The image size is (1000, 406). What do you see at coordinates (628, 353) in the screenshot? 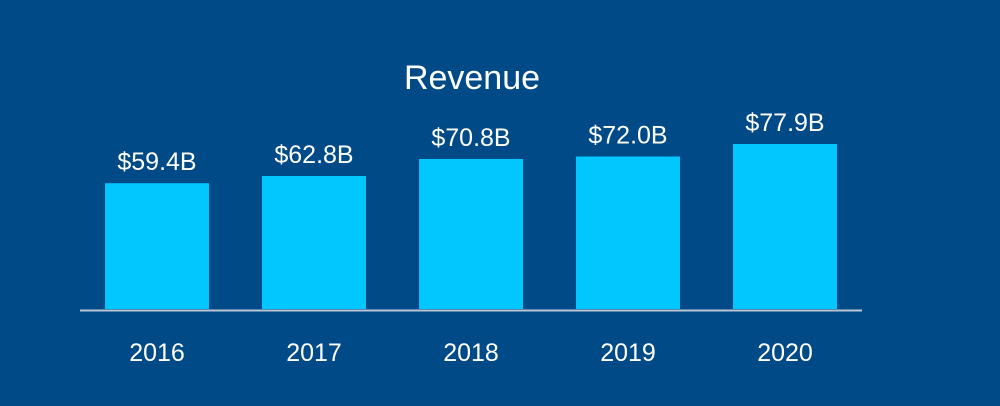
I see `x-tick-label-2019: 2019` at bounding box center [628, 353].